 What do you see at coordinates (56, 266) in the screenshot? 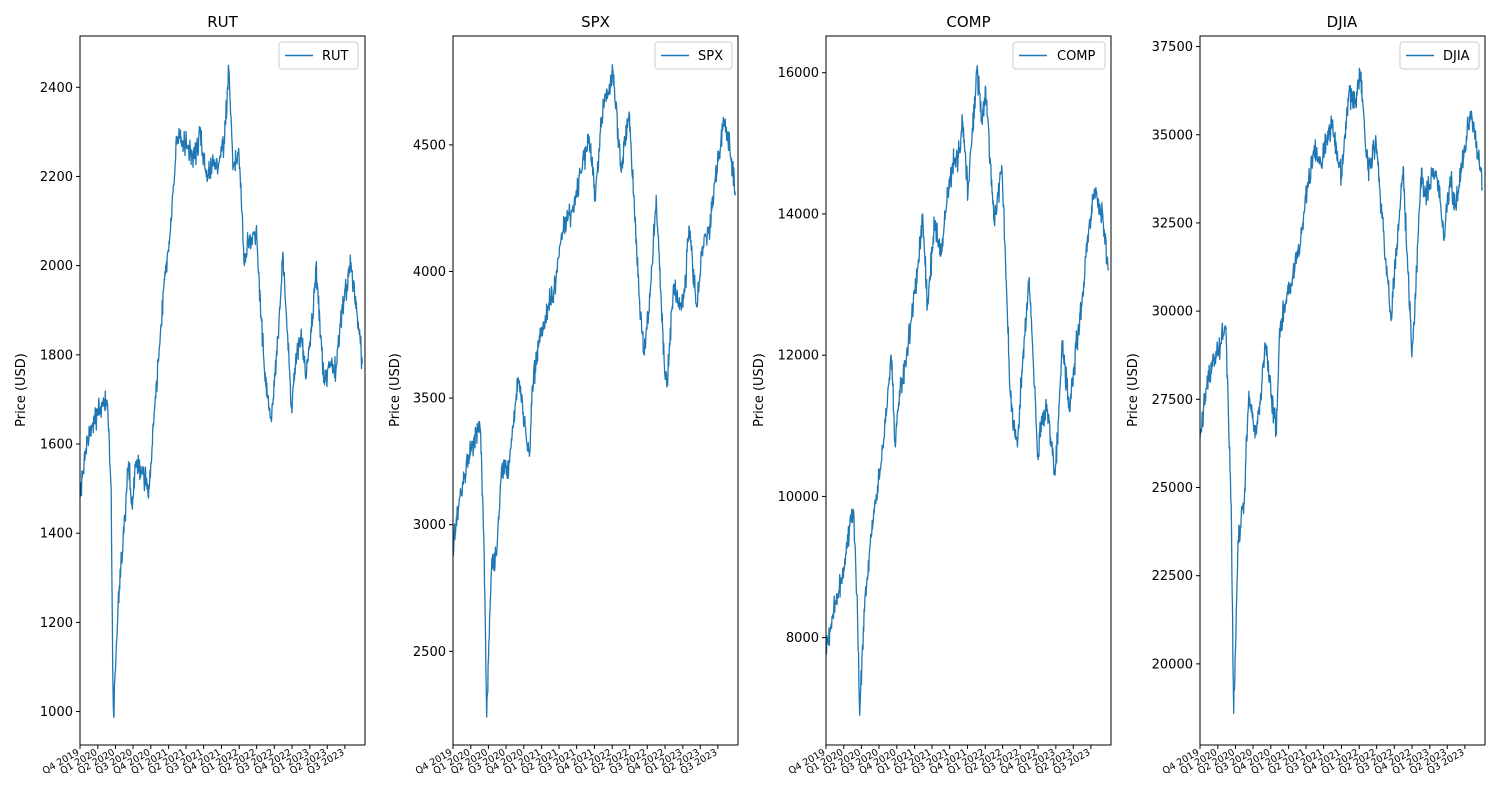
I see `y-tick-label: 2000` at bounding box center [56, 266].